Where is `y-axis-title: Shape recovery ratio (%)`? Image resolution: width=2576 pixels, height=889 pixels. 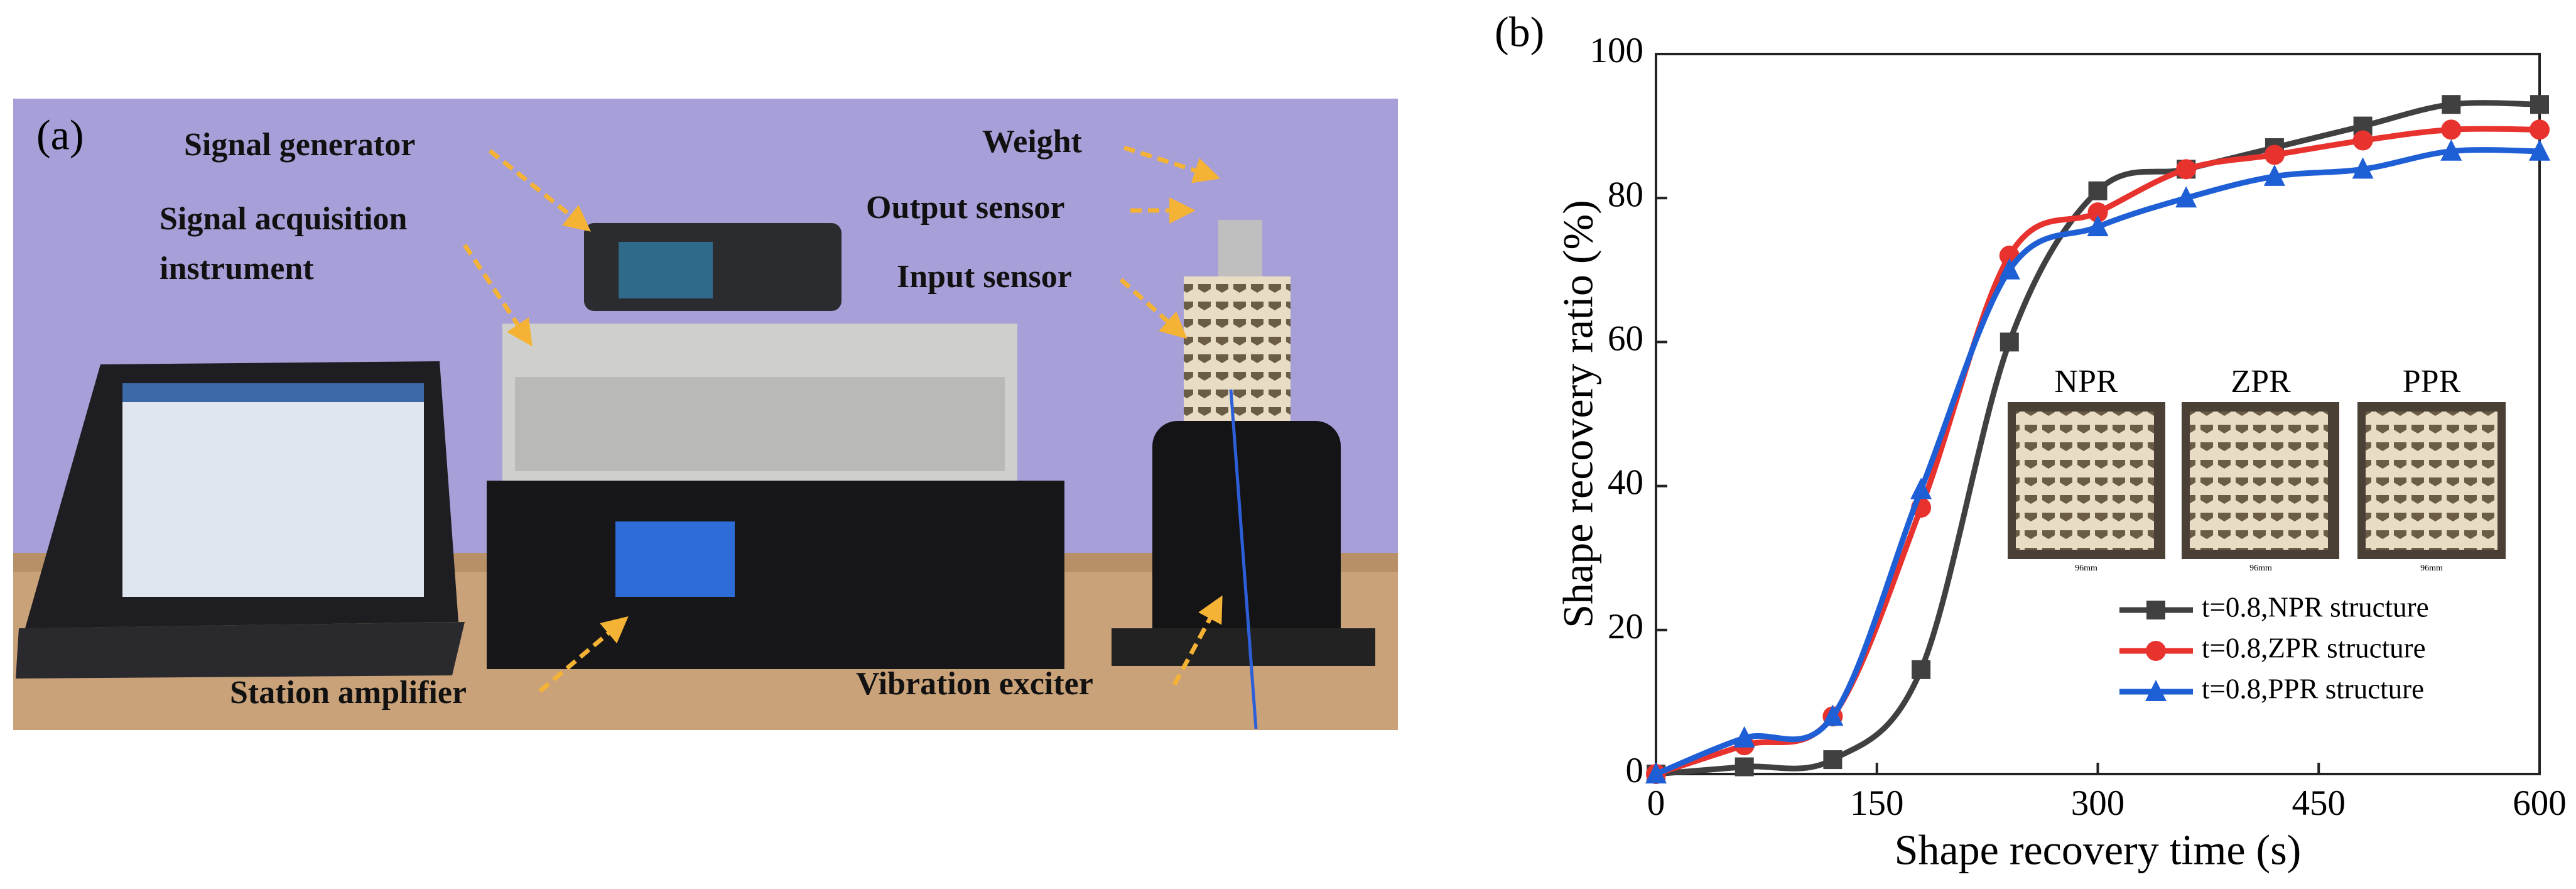 y-axis-title: Shape recovery ratio (%) is located at coordinates (1578, 414).